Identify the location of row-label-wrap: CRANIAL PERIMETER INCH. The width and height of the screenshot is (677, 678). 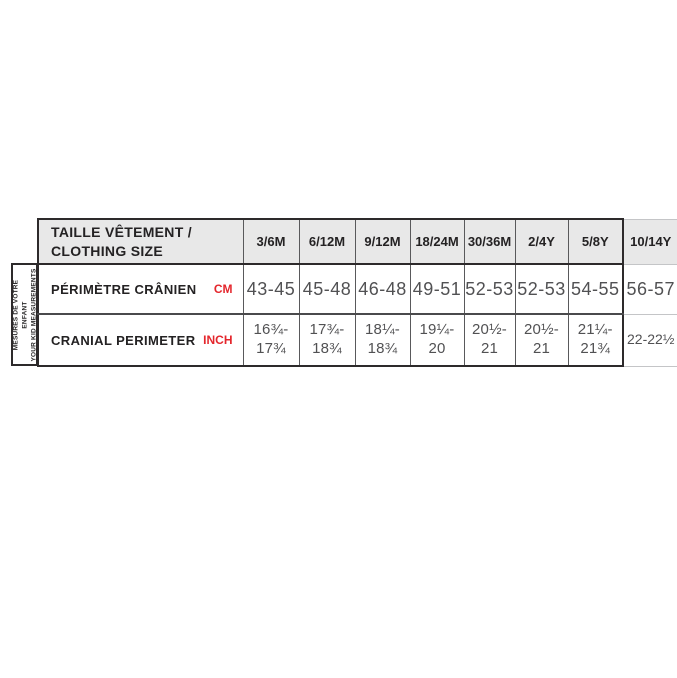
(141, 340).